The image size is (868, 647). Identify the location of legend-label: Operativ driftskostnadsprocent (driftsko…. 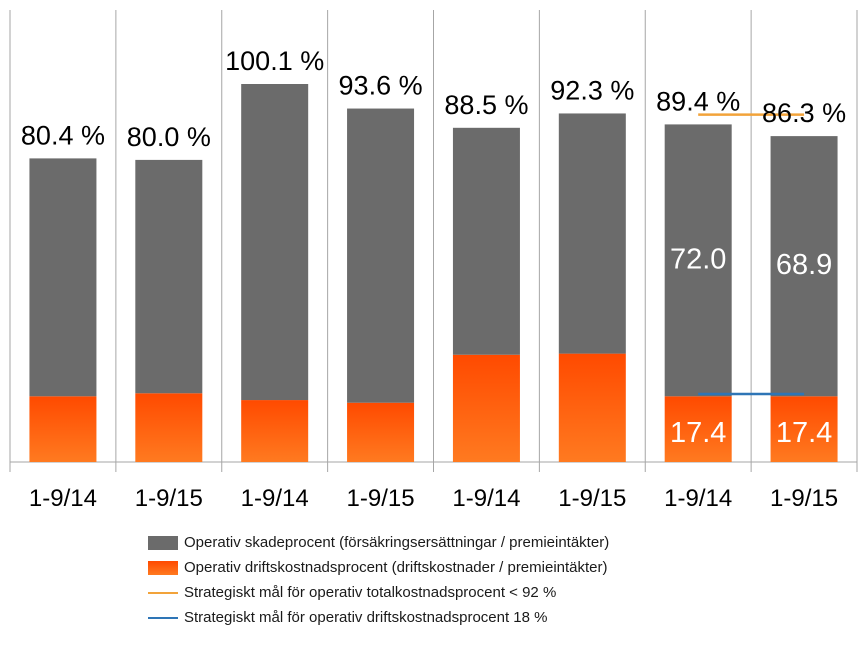
(396, 567).